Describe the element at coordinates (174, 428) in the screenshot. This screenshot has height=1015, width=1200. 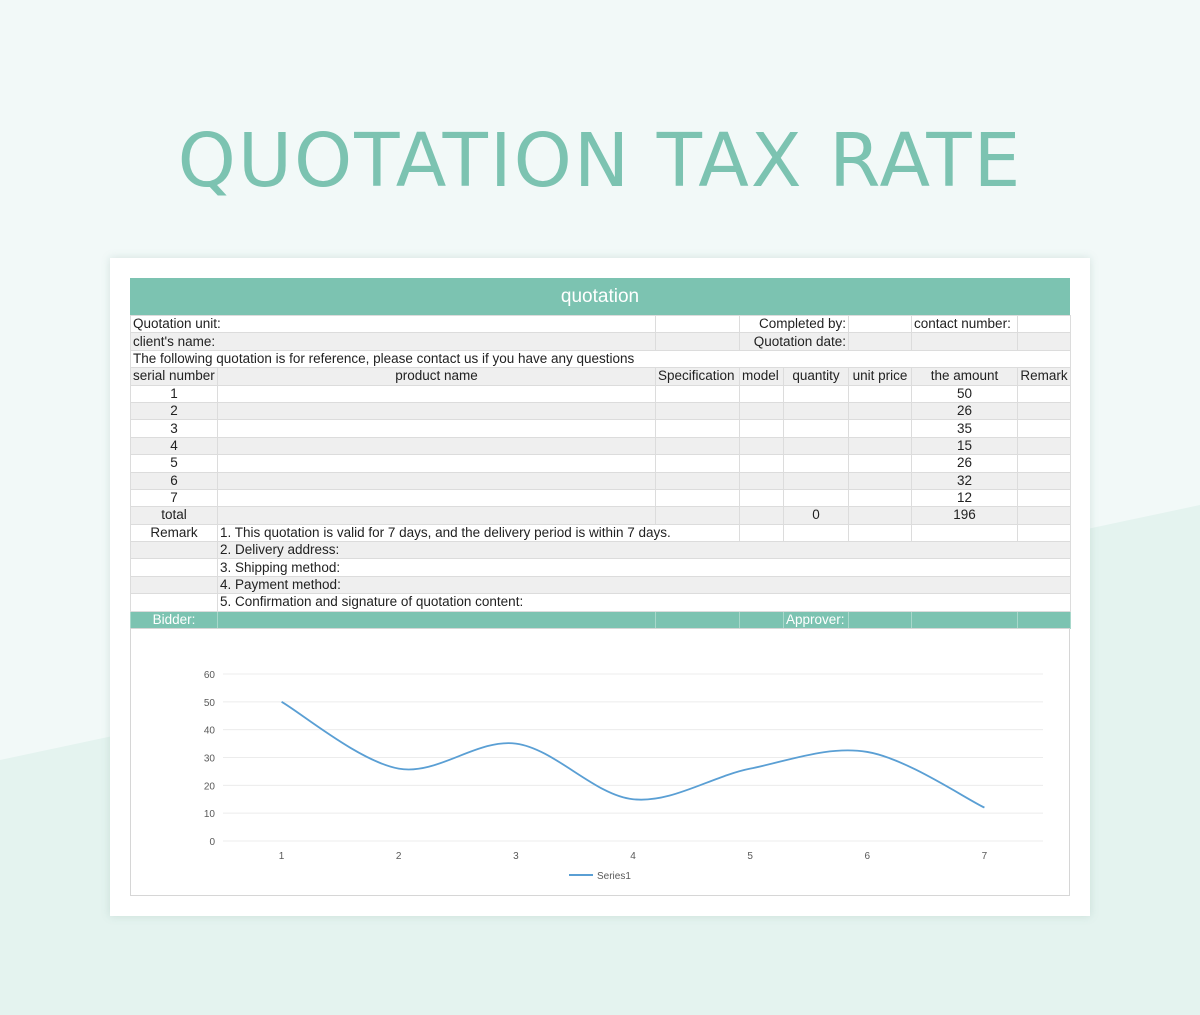
I see `serial-cell: 3` at that location.